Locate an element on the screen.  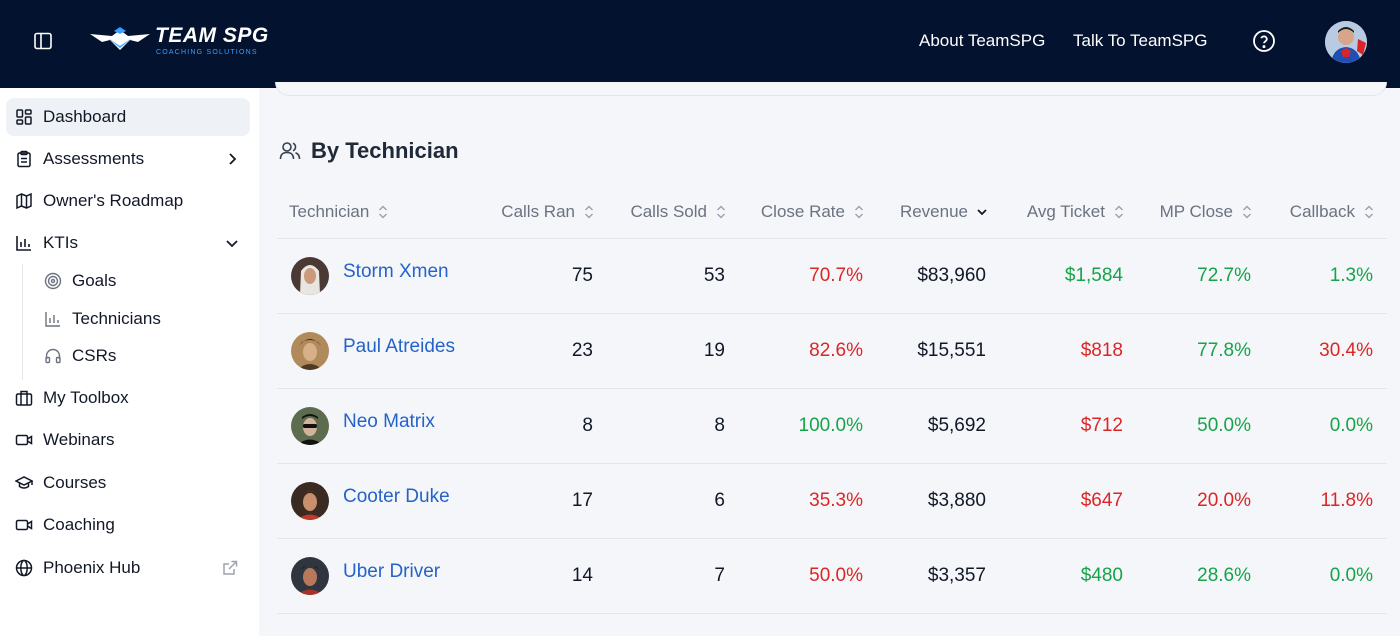
revenue-cell: $83,960 is located at coordinates (938, 276).